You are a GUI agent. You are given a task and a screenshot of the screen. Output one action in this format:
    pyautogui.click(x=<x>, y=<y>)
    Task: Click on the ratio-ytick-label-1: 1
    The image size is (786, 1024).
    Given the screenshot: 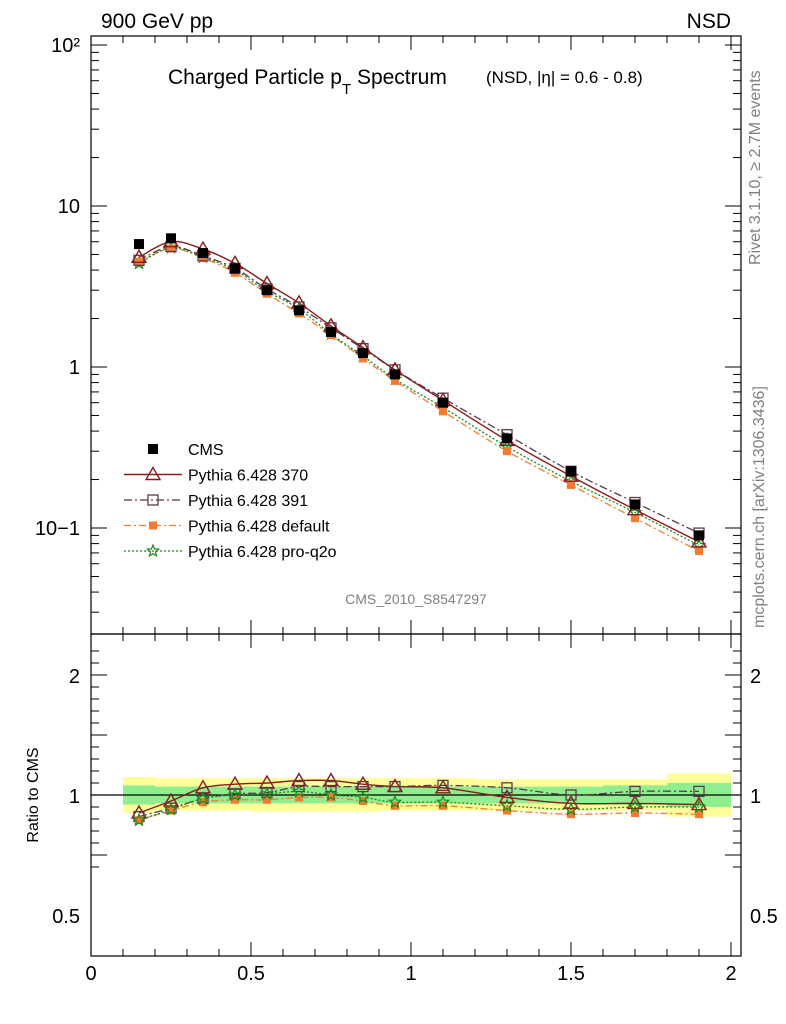 What is the action you would take?
    pyautogui.click(x=74, y=797)
    